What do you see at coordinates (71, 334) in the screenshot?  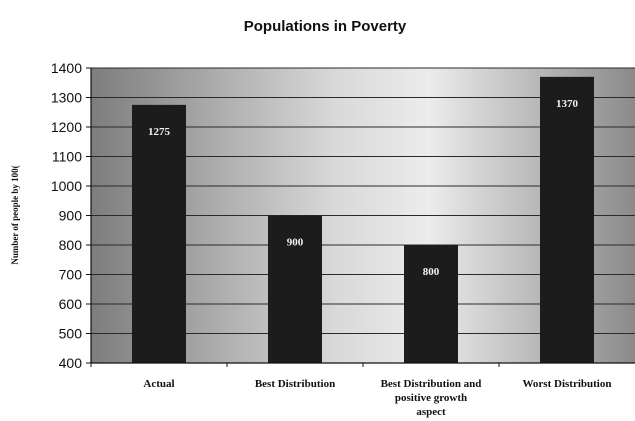 I see `y-tick-label: 500` at bounding box center [71, 334].